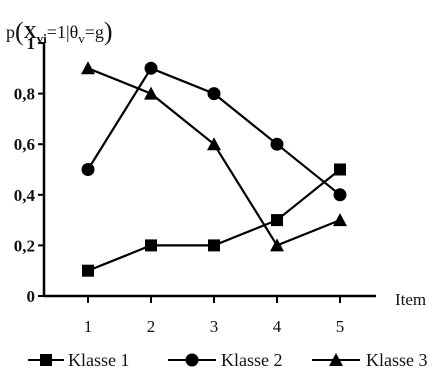 The width and height of the screenshot is (443, 372). I want to click on title-theta: θ, so click(74, 32).